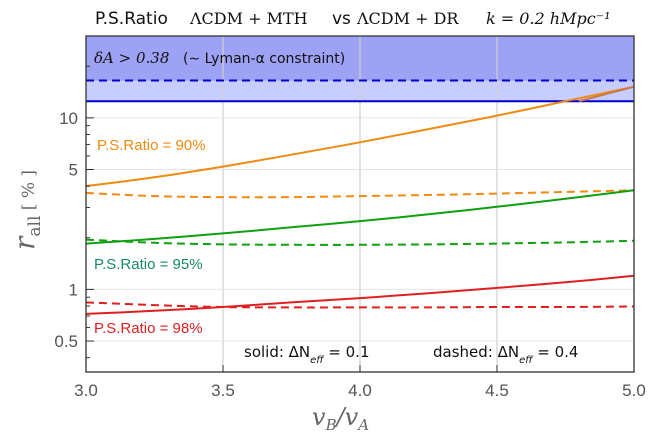 Image resolution: width=653 pixels, height=435 pixels. I want to click on legend: solid: ΔNeff = 0.1 dashed: ΔNeff = 0.4, so click(411, 354).